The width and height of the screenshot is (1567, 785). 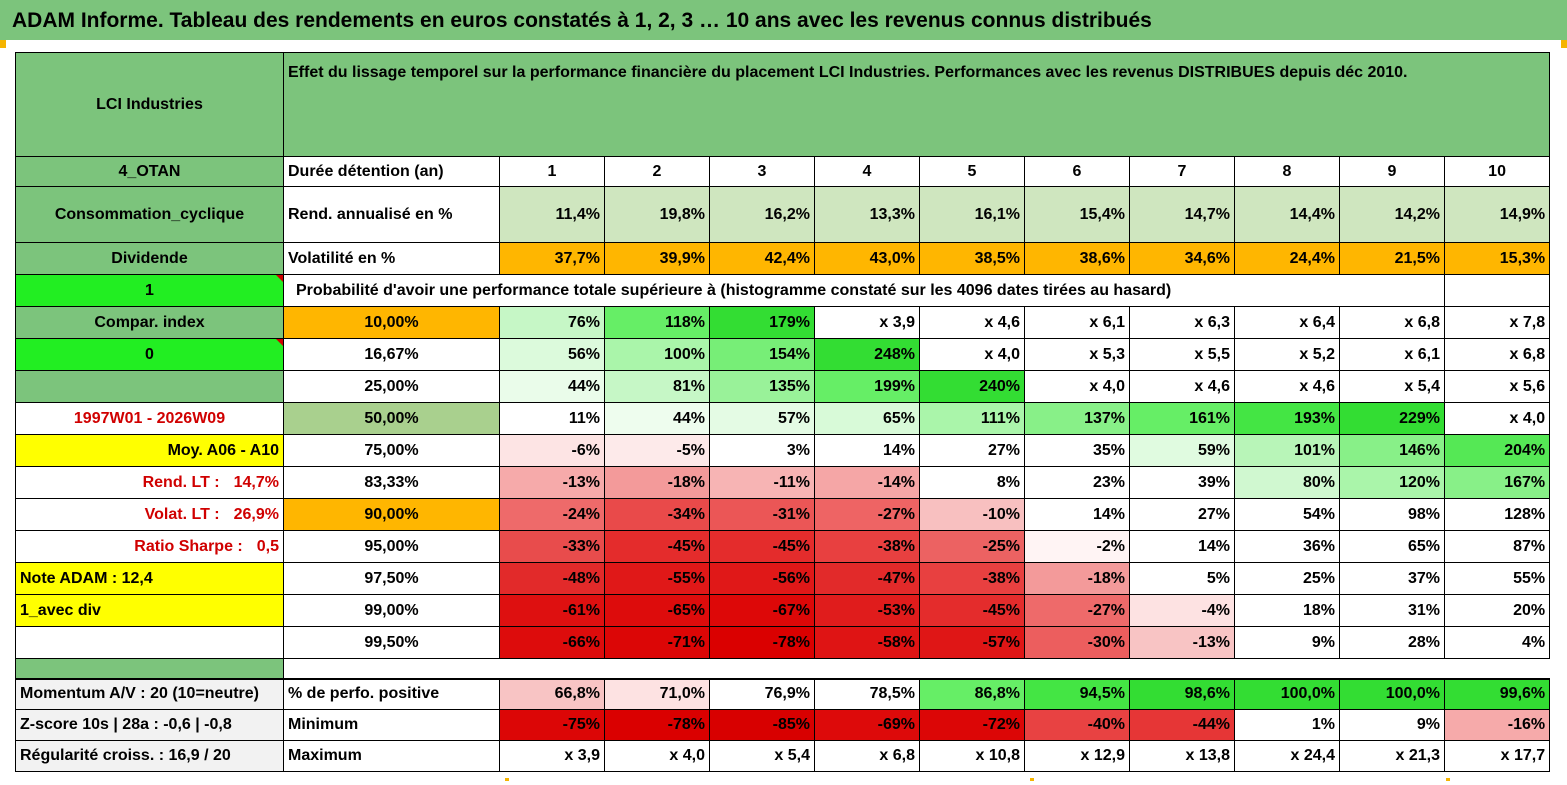 I want to click on threshold-pct: 90,00%, so click(x=391, y=514).